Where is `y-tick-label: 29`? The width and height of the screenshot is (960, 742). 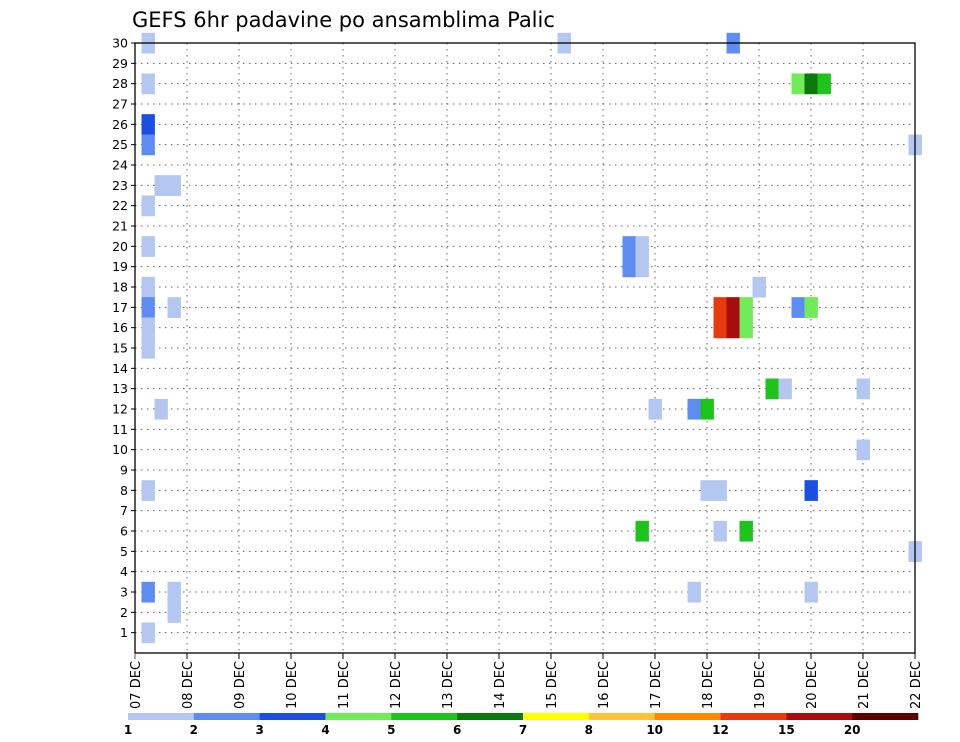 y-tick-label: 29 is located at coordinates (120, 63).